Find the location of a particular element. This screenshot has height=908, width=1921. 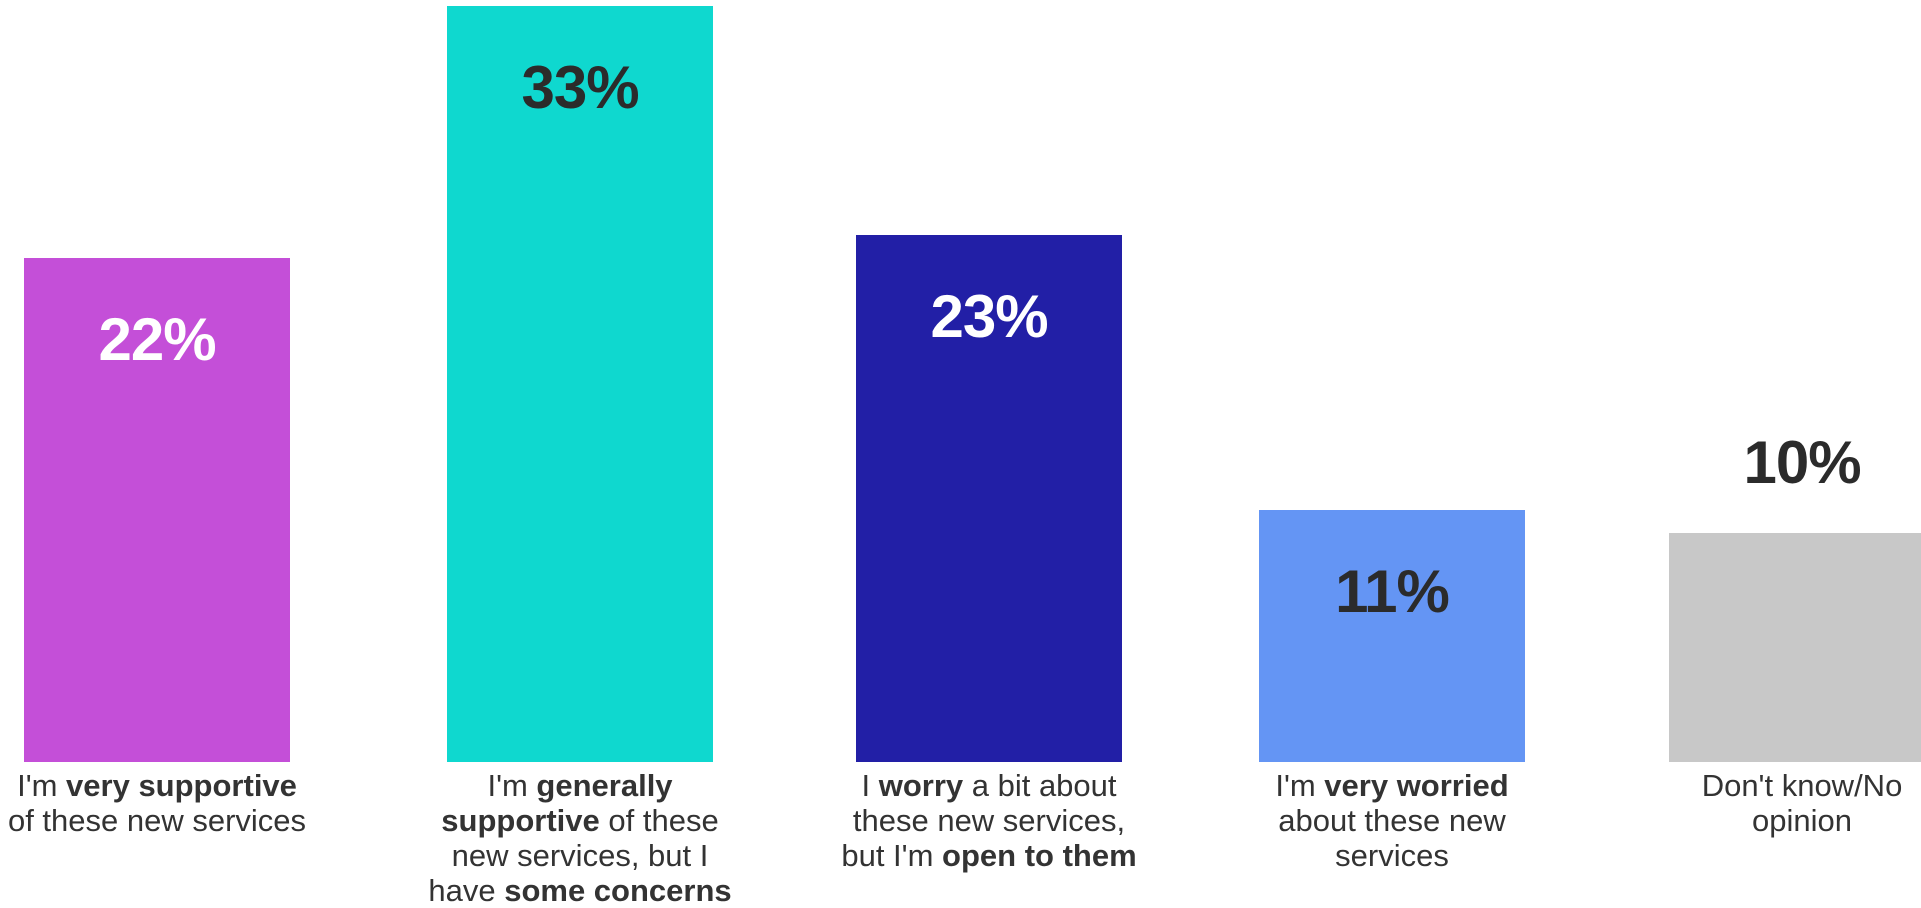

category-label-part: of these new services is located at coordinates (157, 820).